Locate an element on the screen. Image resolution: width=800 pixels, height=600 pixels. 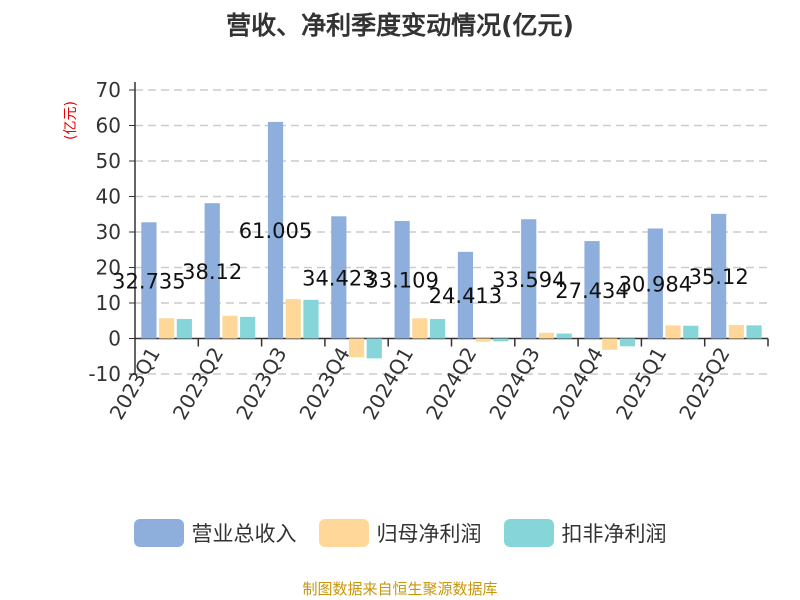
data-label: 35.12 is located at coordinates (719, 277).